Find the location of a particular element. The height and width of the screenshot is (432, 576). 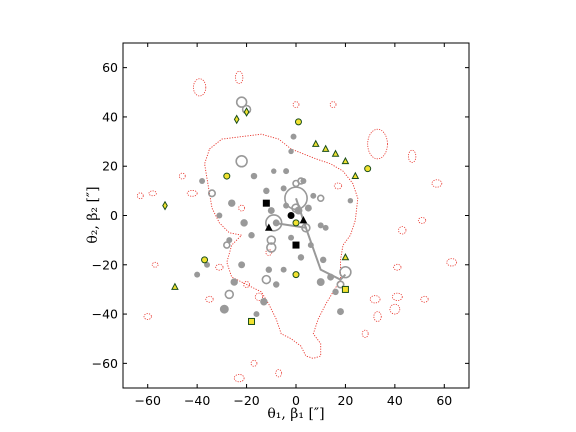

y-tick-label: −40 is located at coordinates (105, 314).